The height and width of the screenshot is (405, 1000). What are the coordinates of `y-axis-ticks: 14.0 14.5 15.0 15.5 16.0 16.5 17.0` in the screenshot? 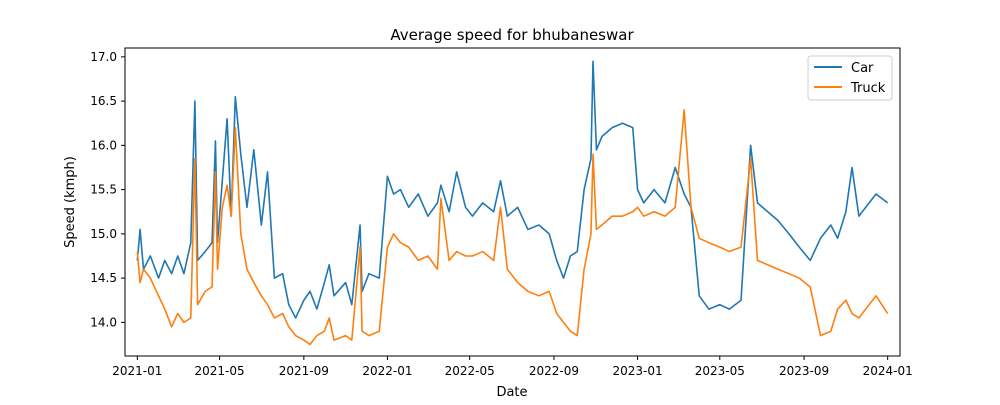 It's located at (107, 189).